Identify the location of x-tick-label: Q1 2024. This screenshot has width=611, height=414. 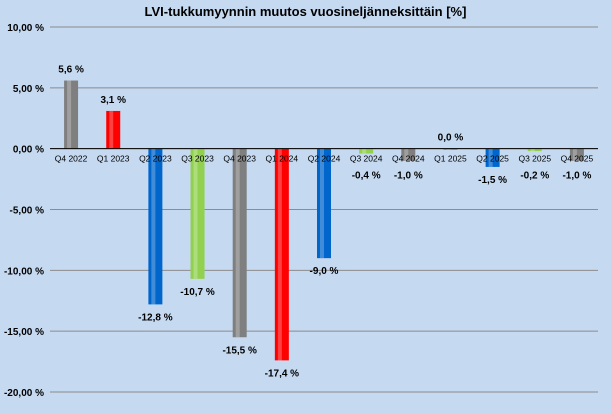
(282, 159).